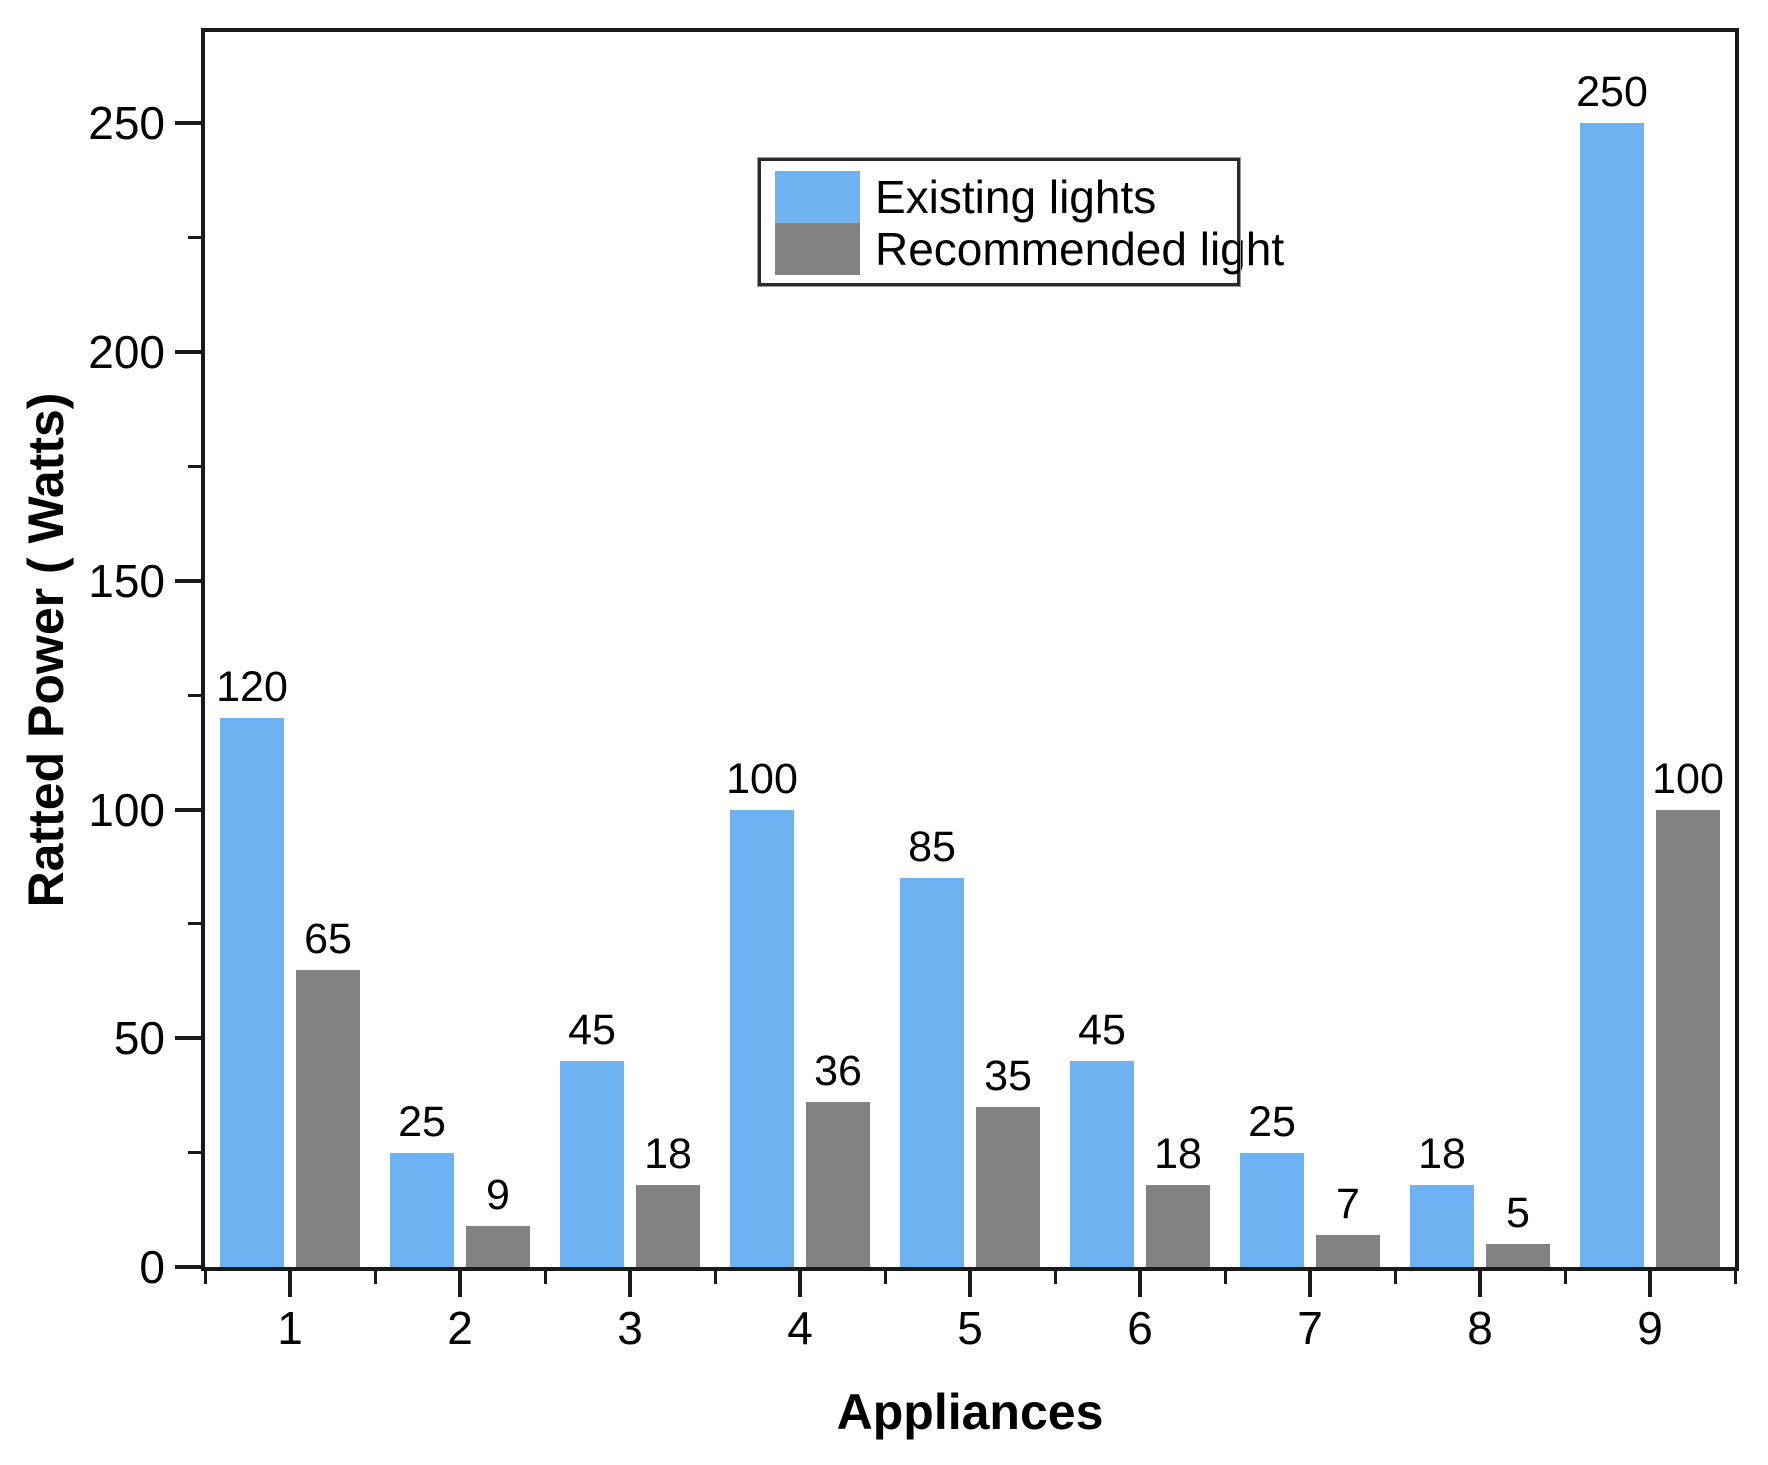 The height and width of the screenshot is (1465, 1768). What do you see at coordinates (630, 1328) in the screenshot?
I see `x-tick-label: 3` at bounding box center [630, 1328].